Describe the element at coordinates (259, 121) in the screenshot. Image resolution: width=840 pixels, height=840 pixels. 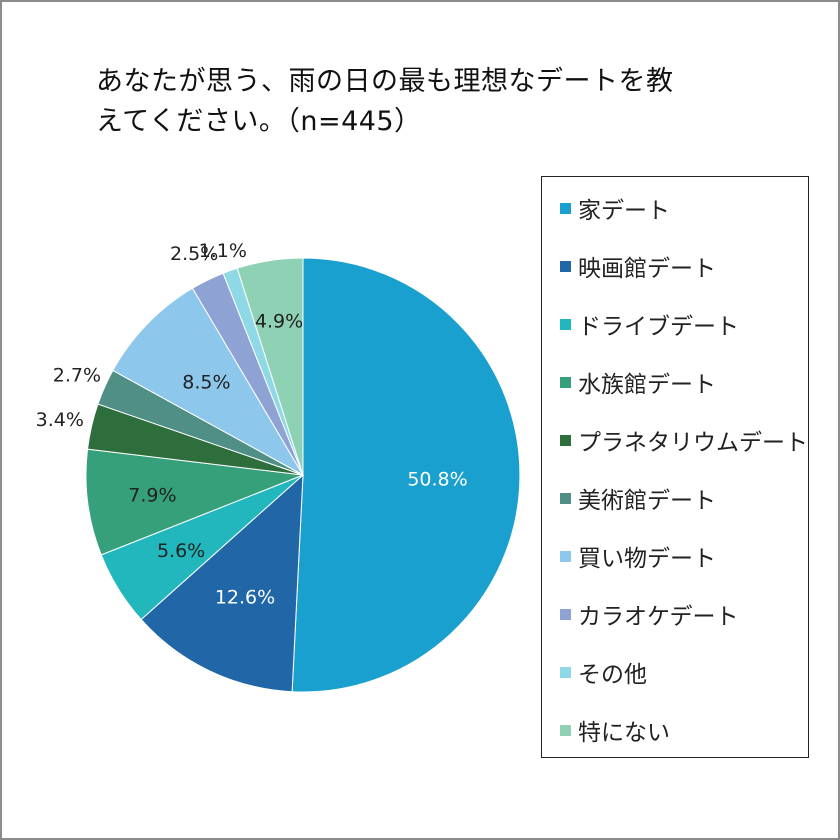
I see `chart-title-line-2: えてください。（n=445）` at that location.